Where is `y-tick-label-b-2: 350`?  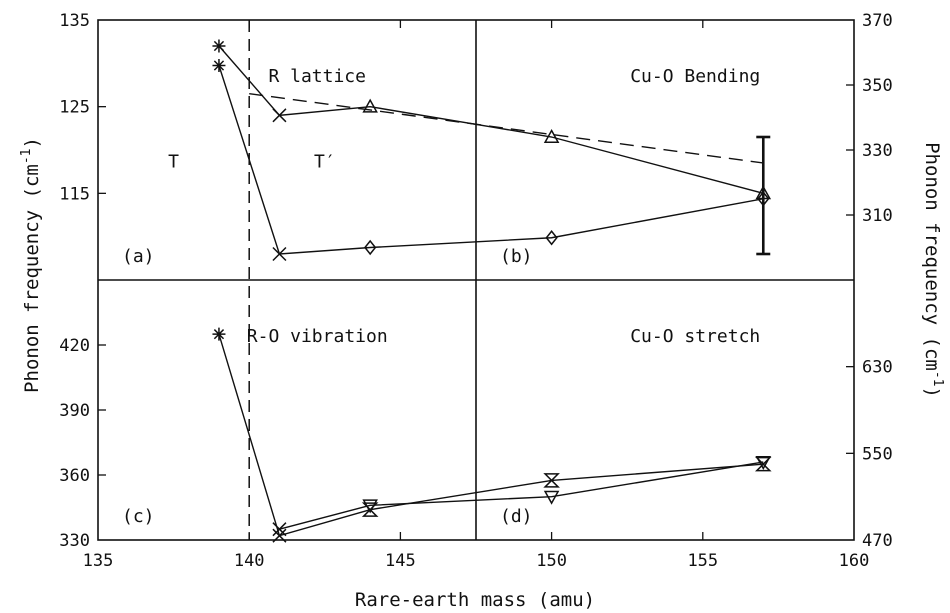 y-tick-label-b-2: 350 is located at coordinates (877, 86).